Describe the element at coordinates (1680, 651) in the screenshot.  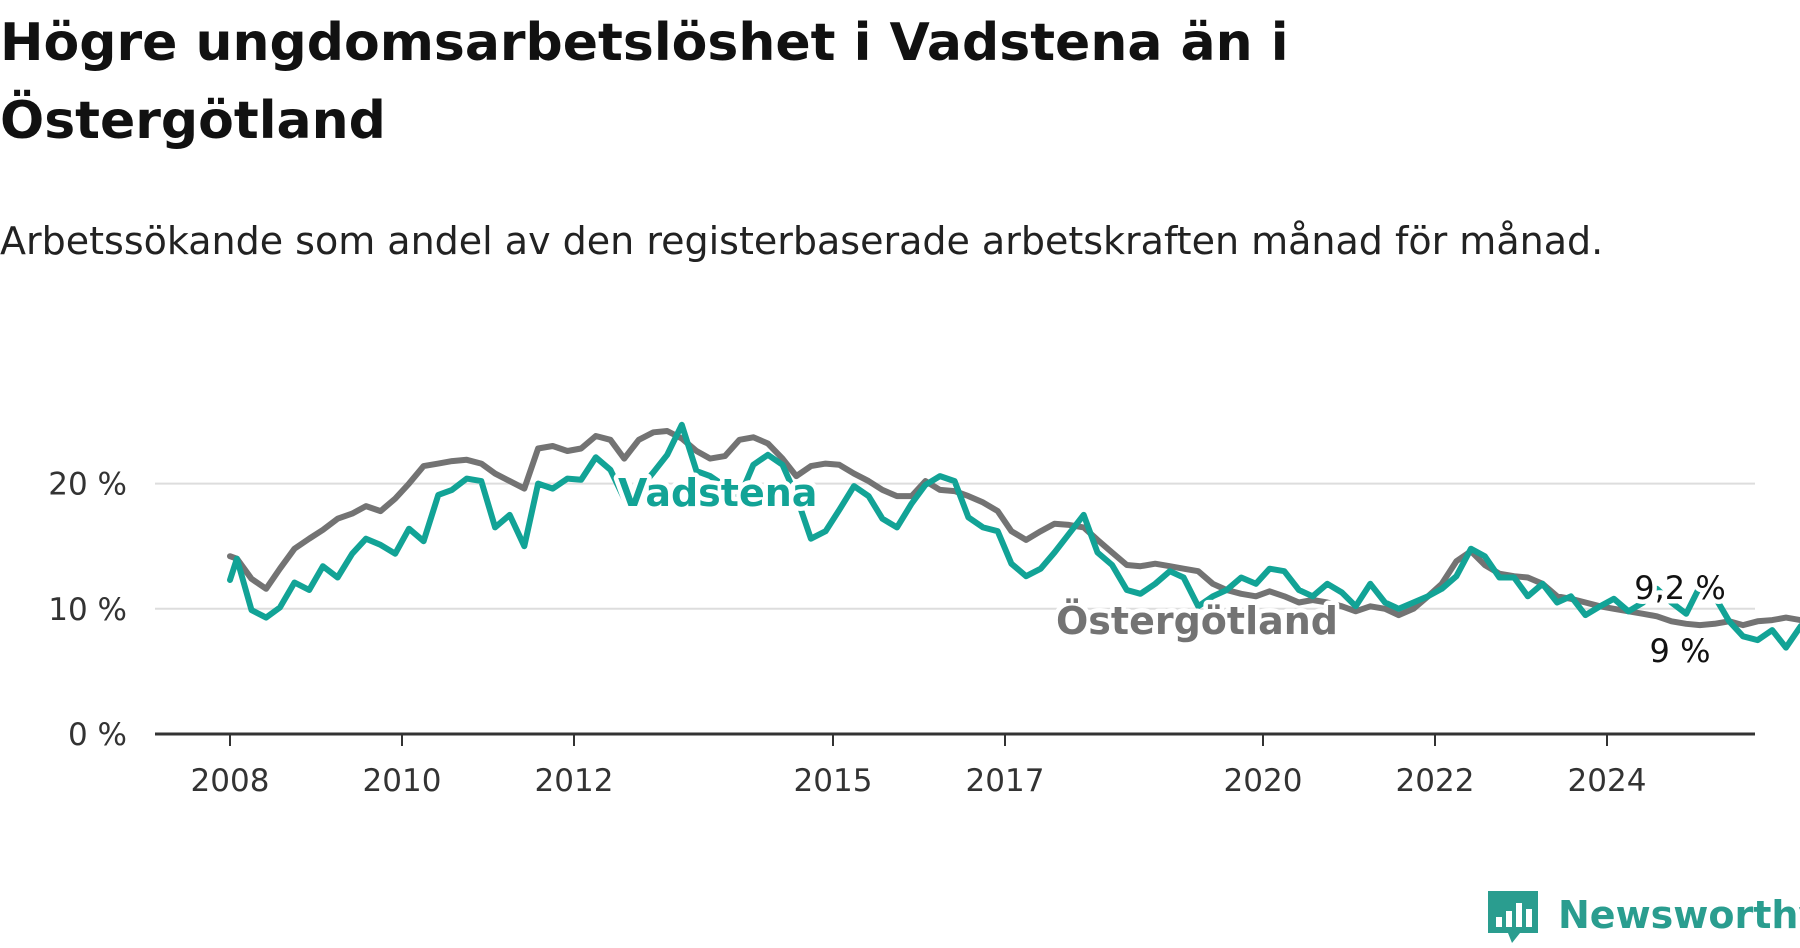
I see `end-label-ostergotland: 9 %` at that location.